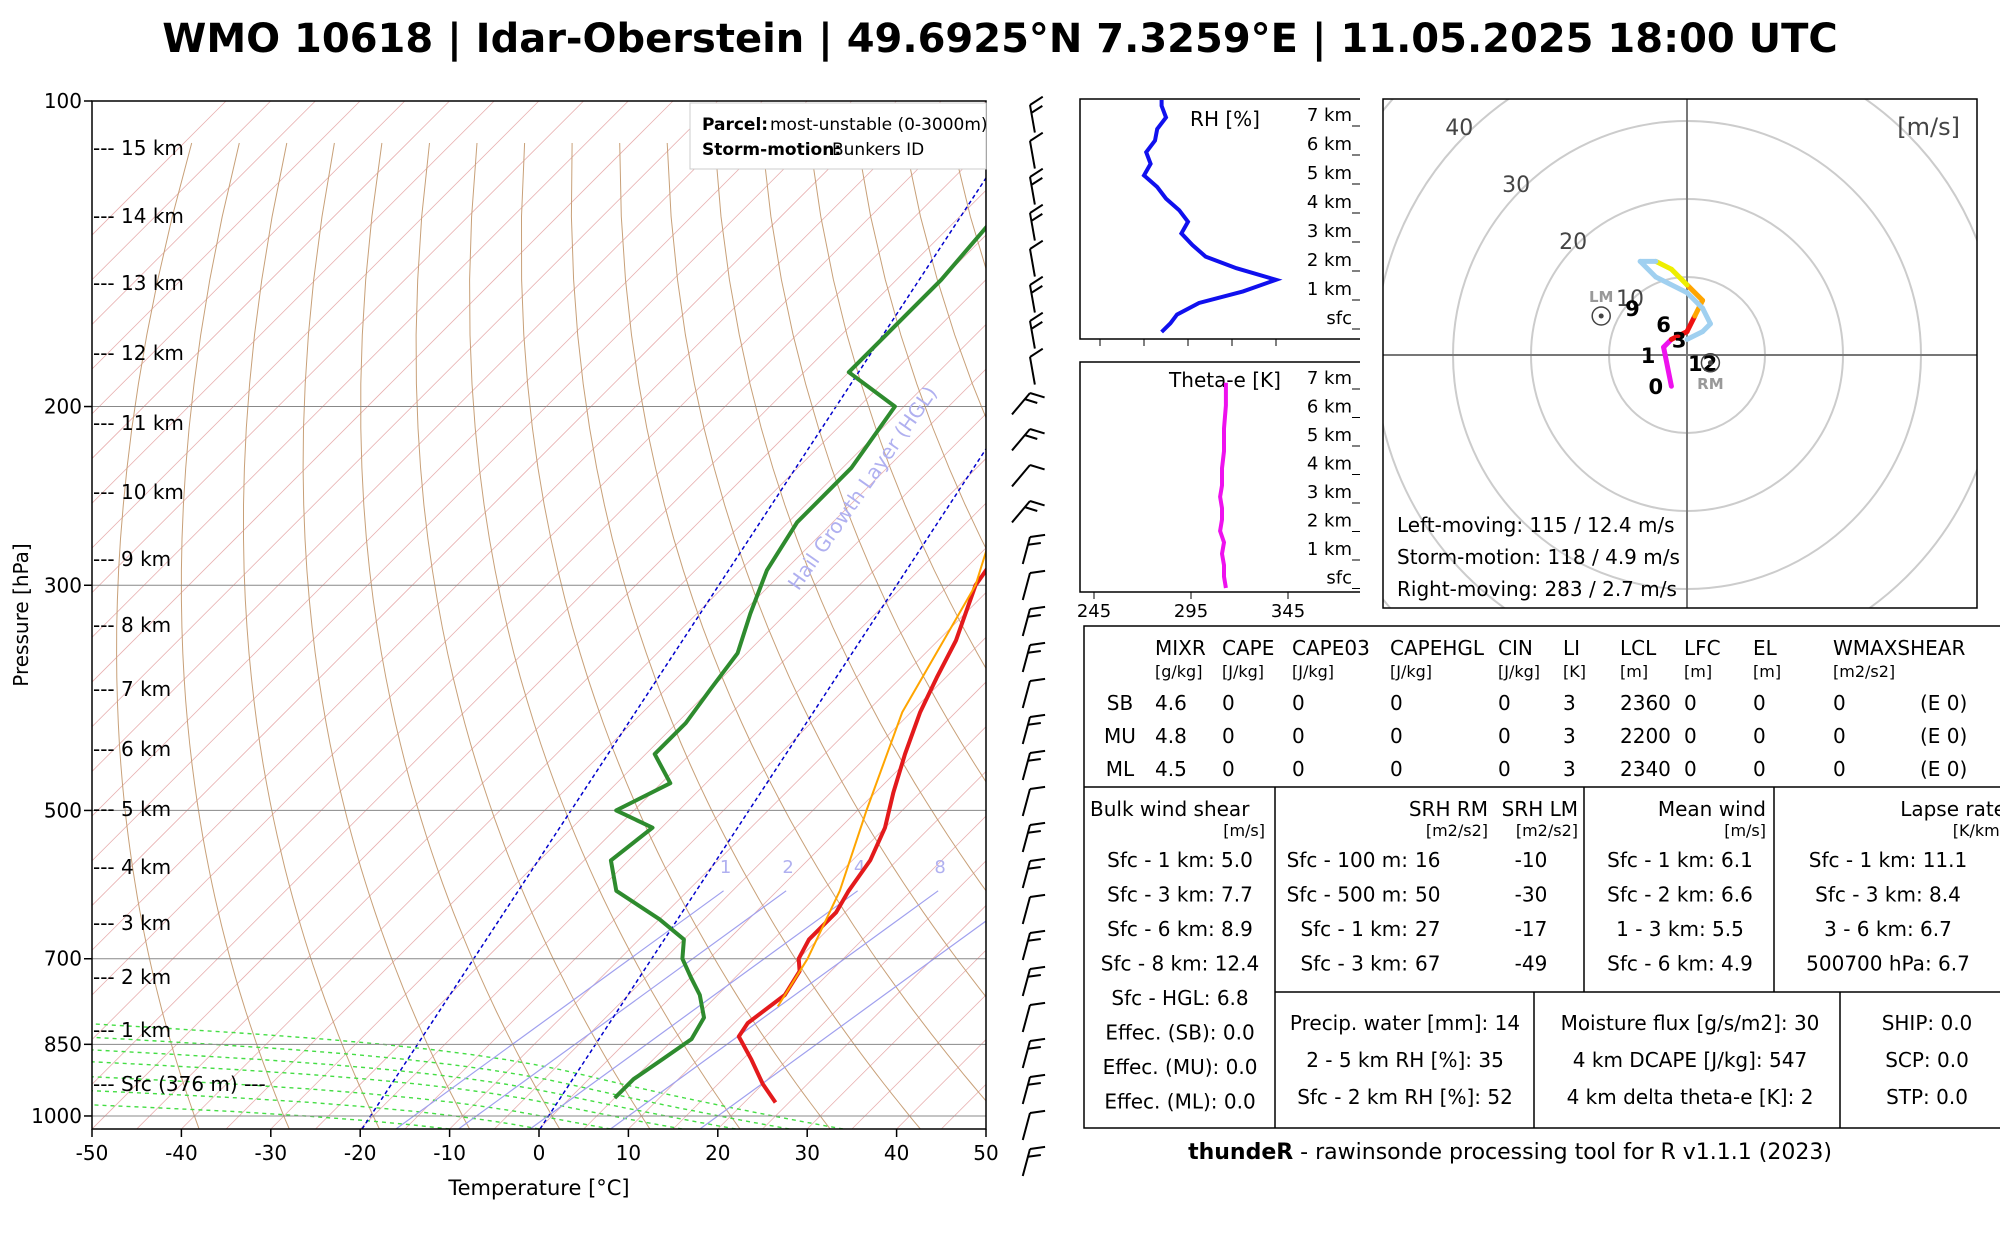  I want to click on table-unit: [K], so click(1574, 671).